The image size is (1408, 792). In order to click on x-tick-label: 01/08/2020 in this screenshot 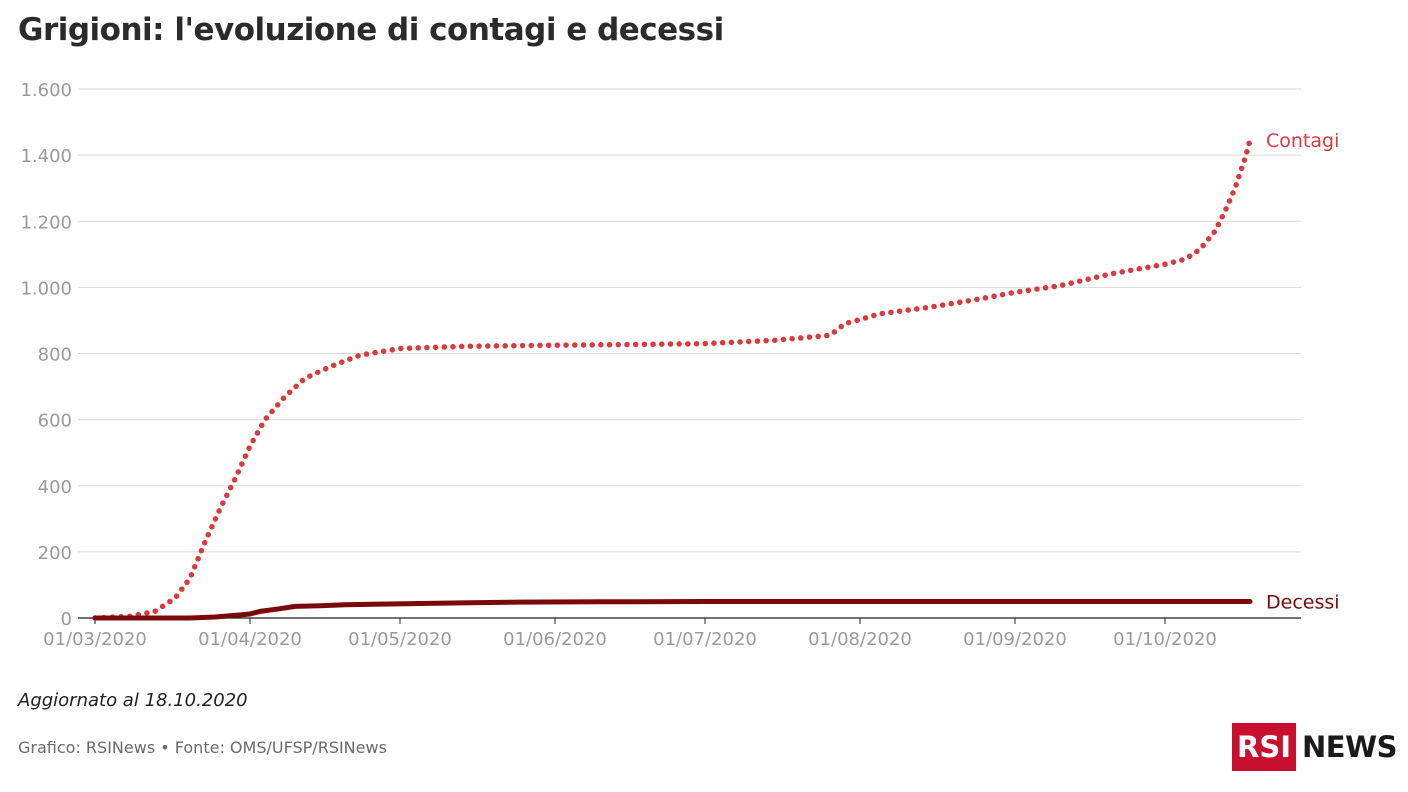, I will do `click(860, 639)`.